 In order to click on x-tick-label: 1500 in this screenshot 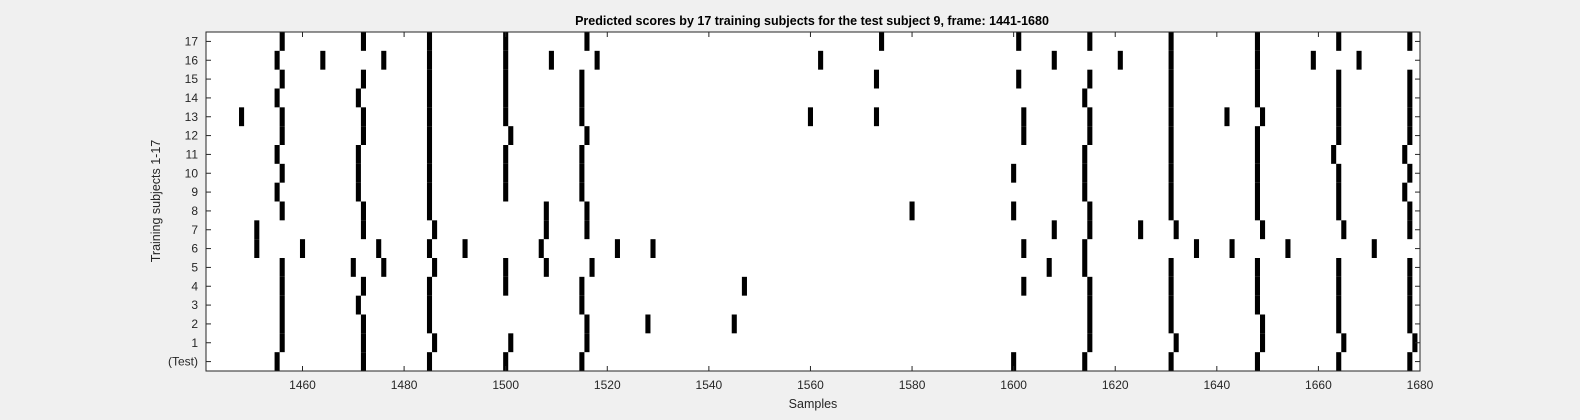, I will do `click(505, 385)`.